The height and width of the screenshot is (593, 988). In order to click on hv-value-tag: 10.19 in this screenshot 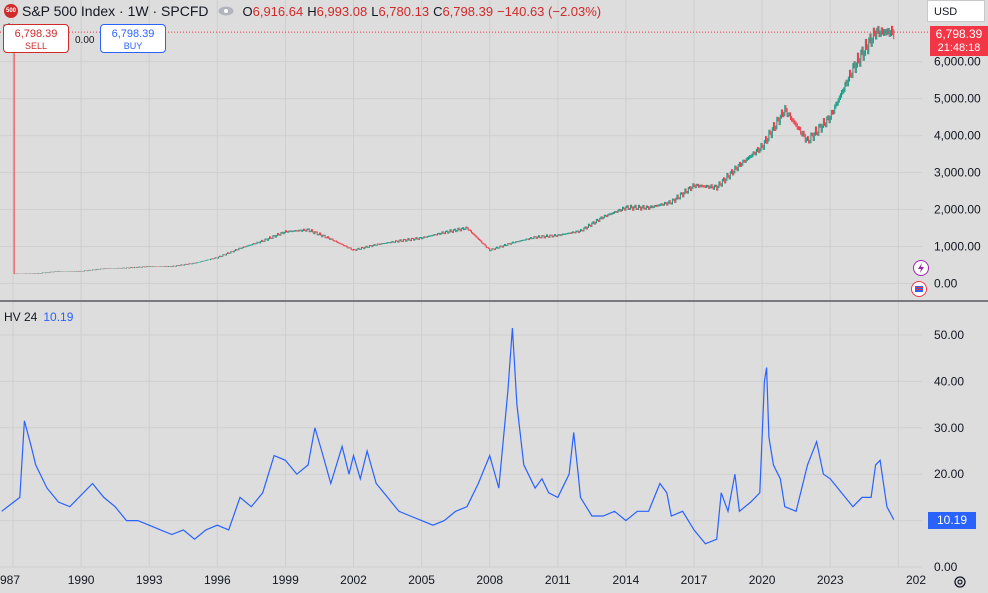, I will do `click(952, 520)`.